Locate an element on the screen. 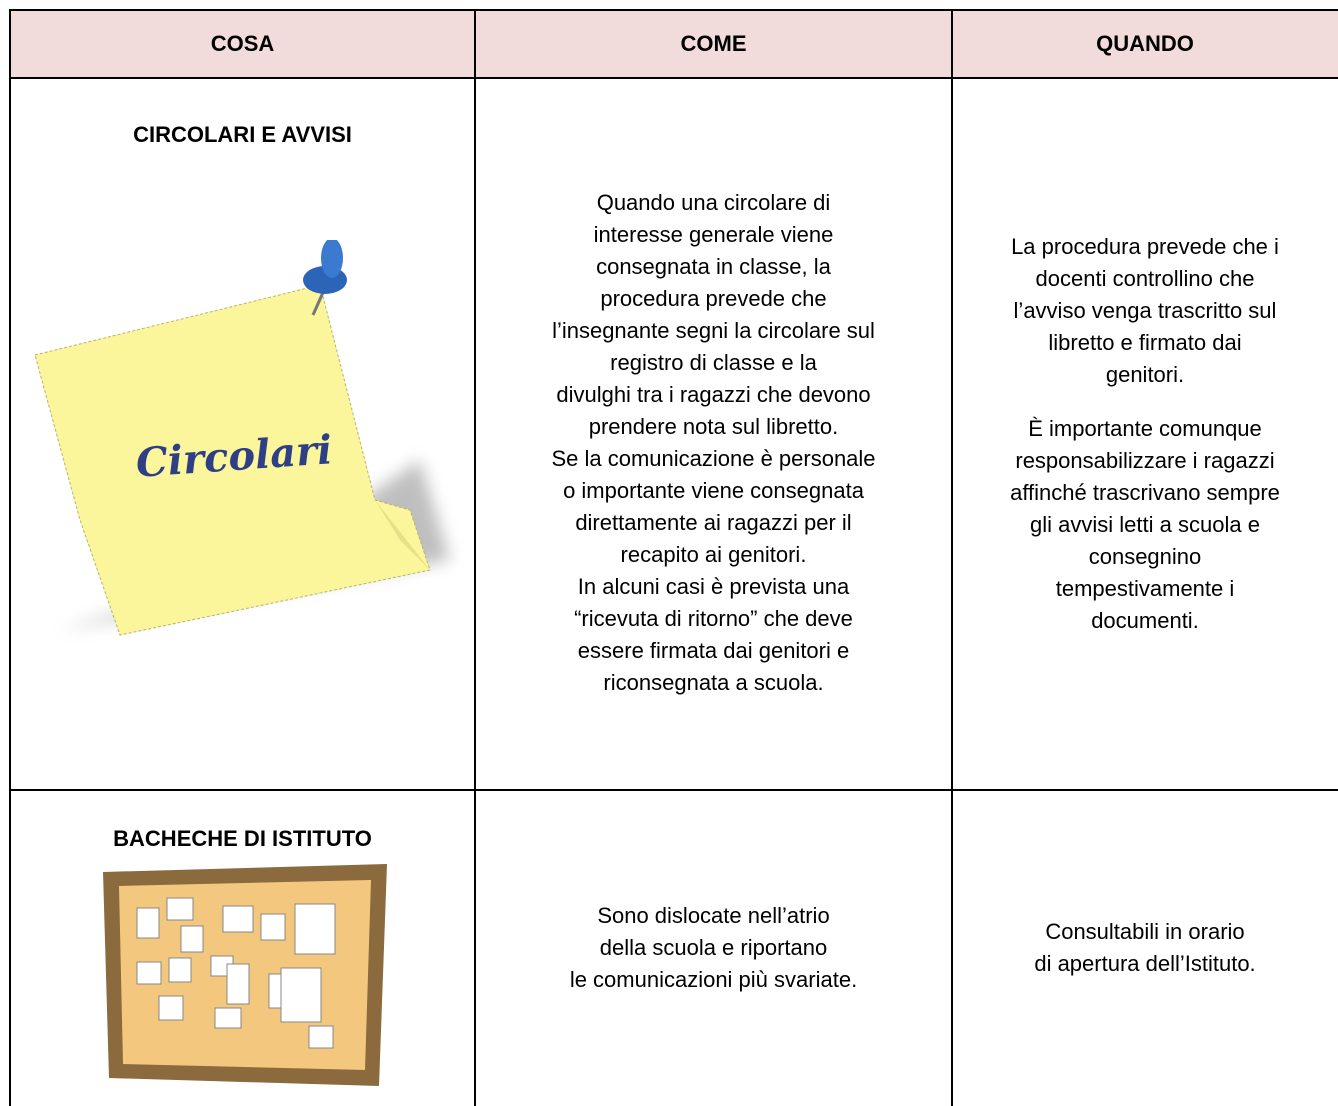  text-line: In alcuni casi è prevista una is located at coordinates (713, 586).